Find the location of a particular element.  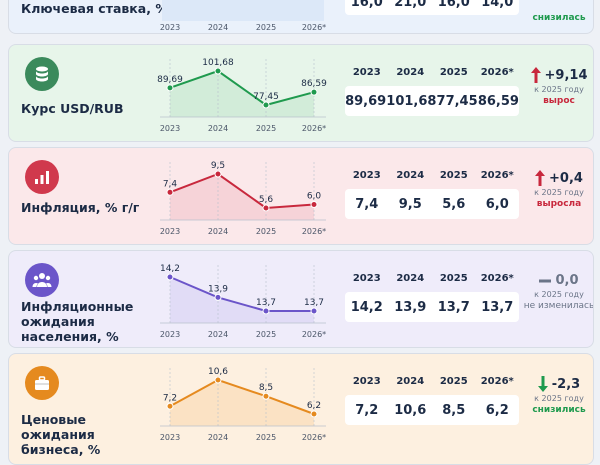

key-rate-chart-area is located at coordinates (243, 10).